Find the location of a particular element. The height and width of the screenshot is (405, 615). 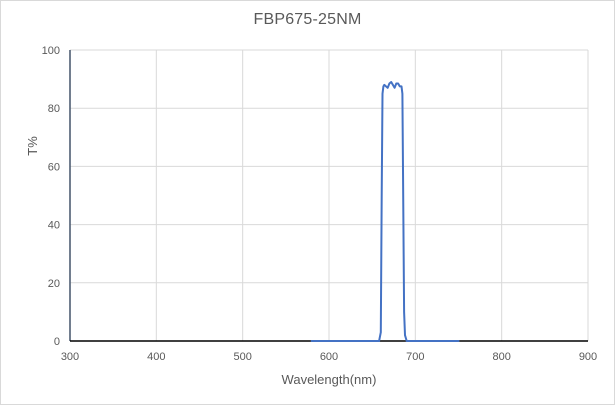

x-tick-label: 300 is located at coordinates (70, 357).